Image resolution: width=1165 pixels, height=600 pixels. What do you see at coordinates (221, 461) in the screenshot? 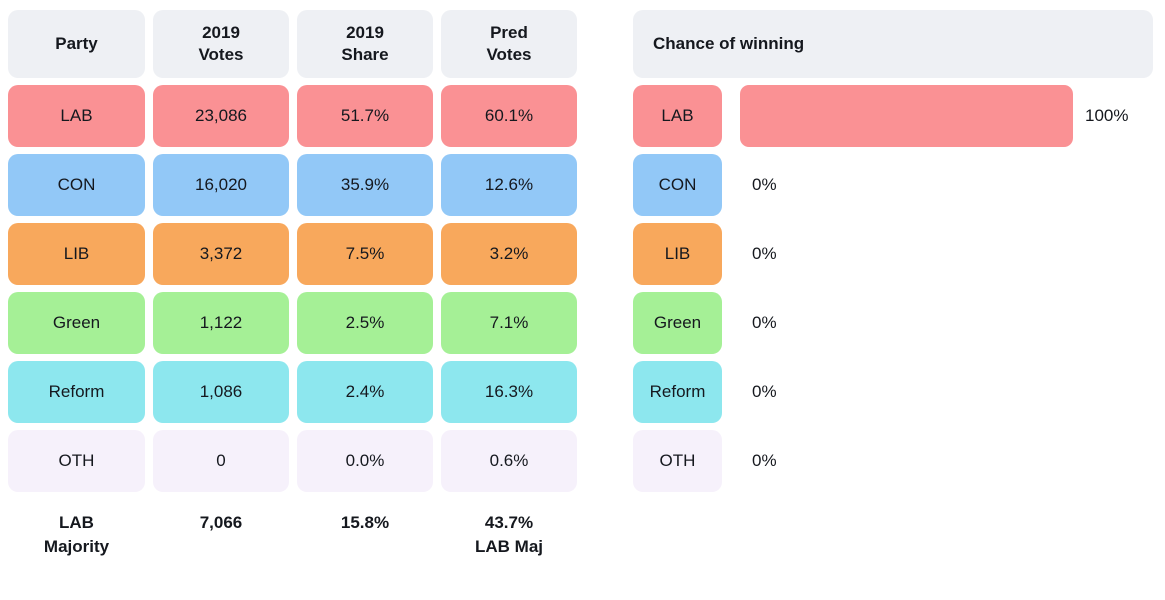
I see `votes-cell-oth: 0` at bounding box center [221, 461].